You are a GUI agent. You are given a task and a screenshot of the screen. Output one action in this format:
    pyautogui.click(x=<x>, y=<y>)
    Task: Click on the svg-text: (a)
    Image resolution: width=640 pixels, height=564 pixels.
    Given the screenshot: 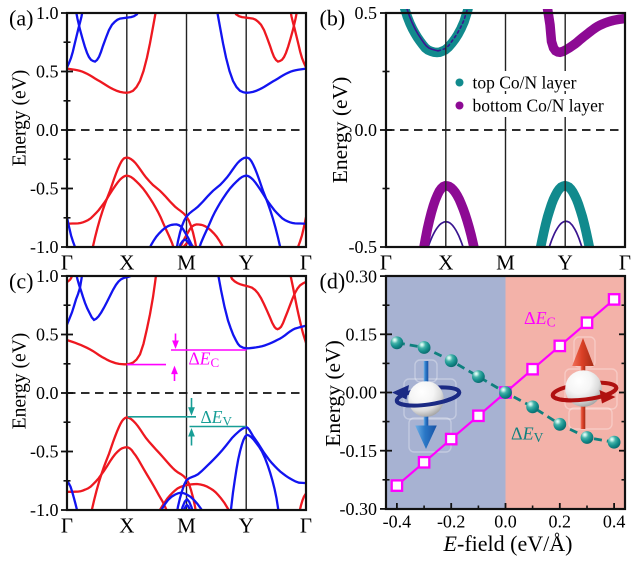 What is the action you would take?
    pyautogui.click(x=21, y=18)
    